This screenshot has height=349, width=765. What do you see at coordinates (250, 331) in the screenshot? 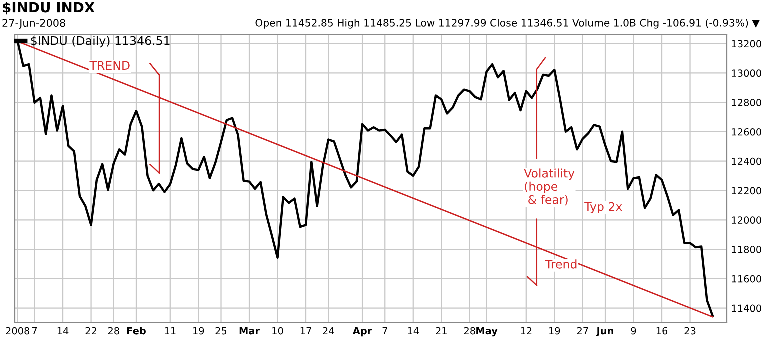
I see `x-tick-label: Mar` at bounding box center [250, 331].